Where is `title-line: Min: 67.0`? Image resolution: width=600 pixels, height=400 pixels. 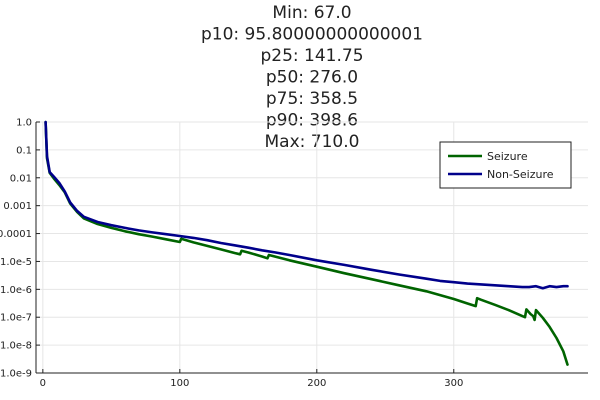
title-line: Min: 67.0 is located at coordinates (311, 13).